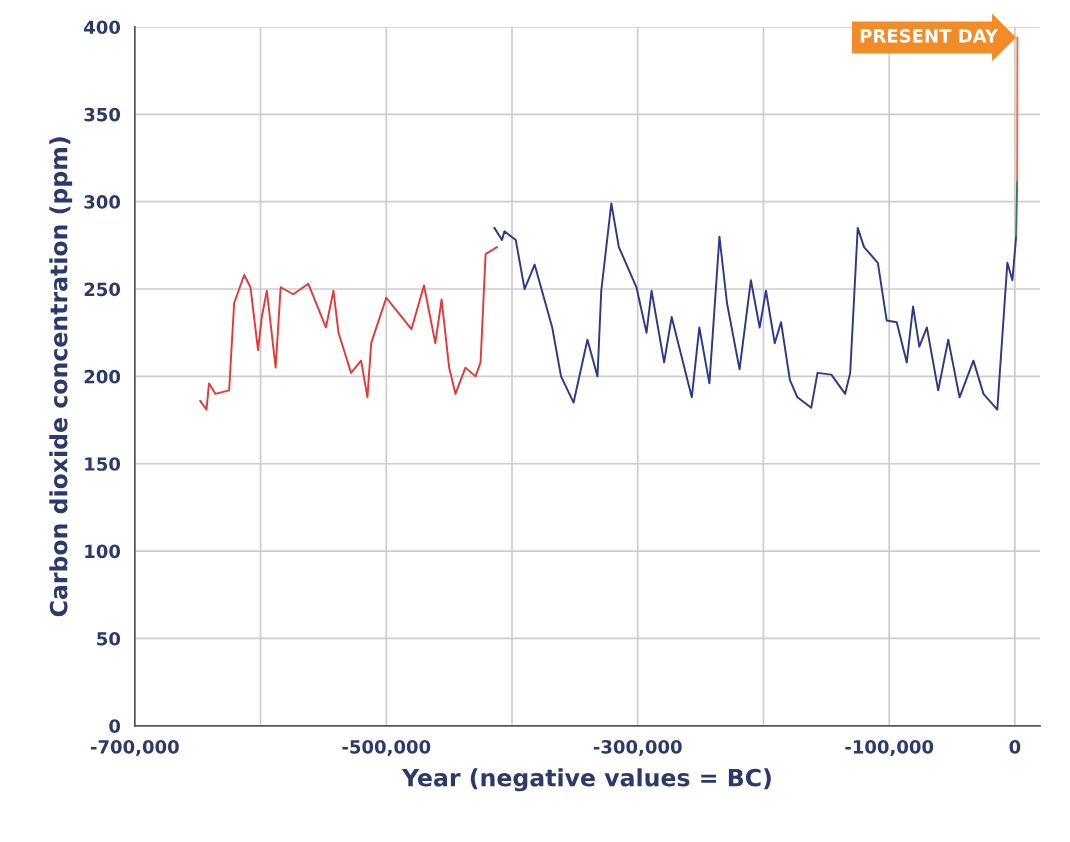 This screenshot has height=842, width=1070. I want to click on y-tick-label: 300, so click(102, 202).